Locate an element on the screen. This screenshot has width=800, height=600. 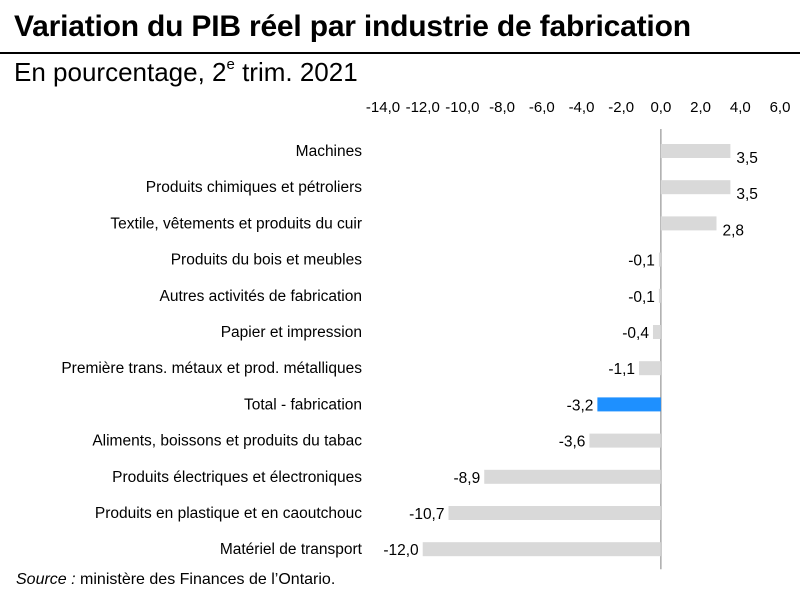
value-label: -8,9 is located at coordinates (467, 478).